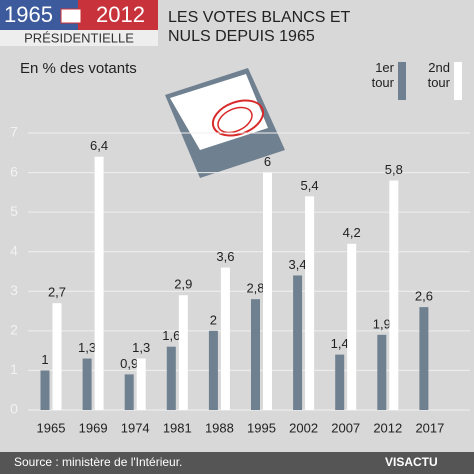 The height and width of the screenshot is (474, 474). I want to click on x-tick-label: 1988, so click(219, 427).